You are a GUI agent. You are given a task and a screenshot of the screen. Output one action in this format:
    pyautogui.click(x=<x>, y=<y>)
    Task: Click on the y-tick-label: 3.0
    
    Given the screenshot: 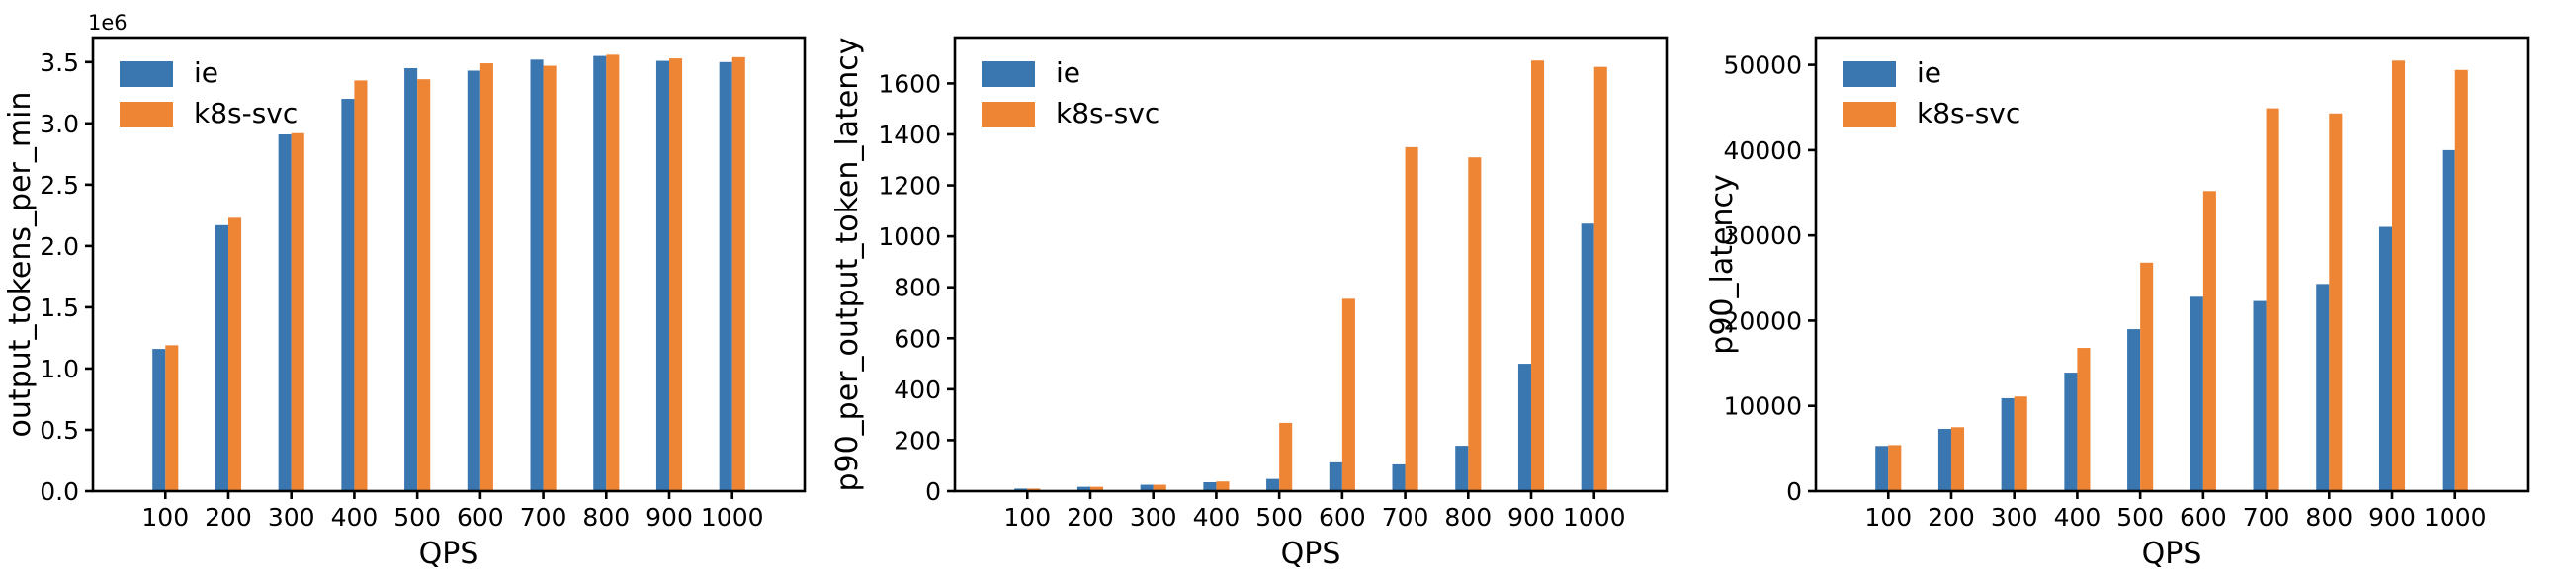 What is the action you would take?
    pyautogui.click(x=59, y=124)
    